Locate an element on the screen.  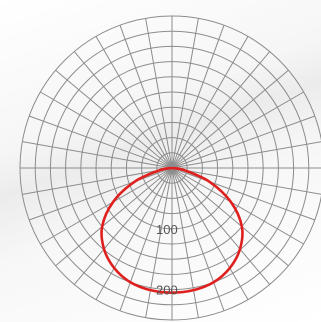
tick-label-200: 200 is located at coordinates (167, 290).